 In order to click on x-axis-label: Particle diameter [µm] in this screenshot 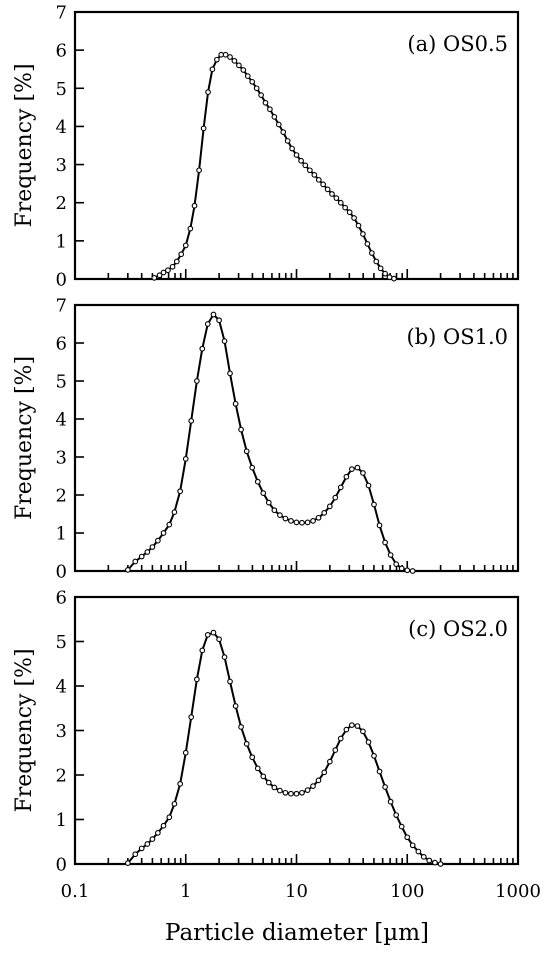, I will do `click(297, 933)`.